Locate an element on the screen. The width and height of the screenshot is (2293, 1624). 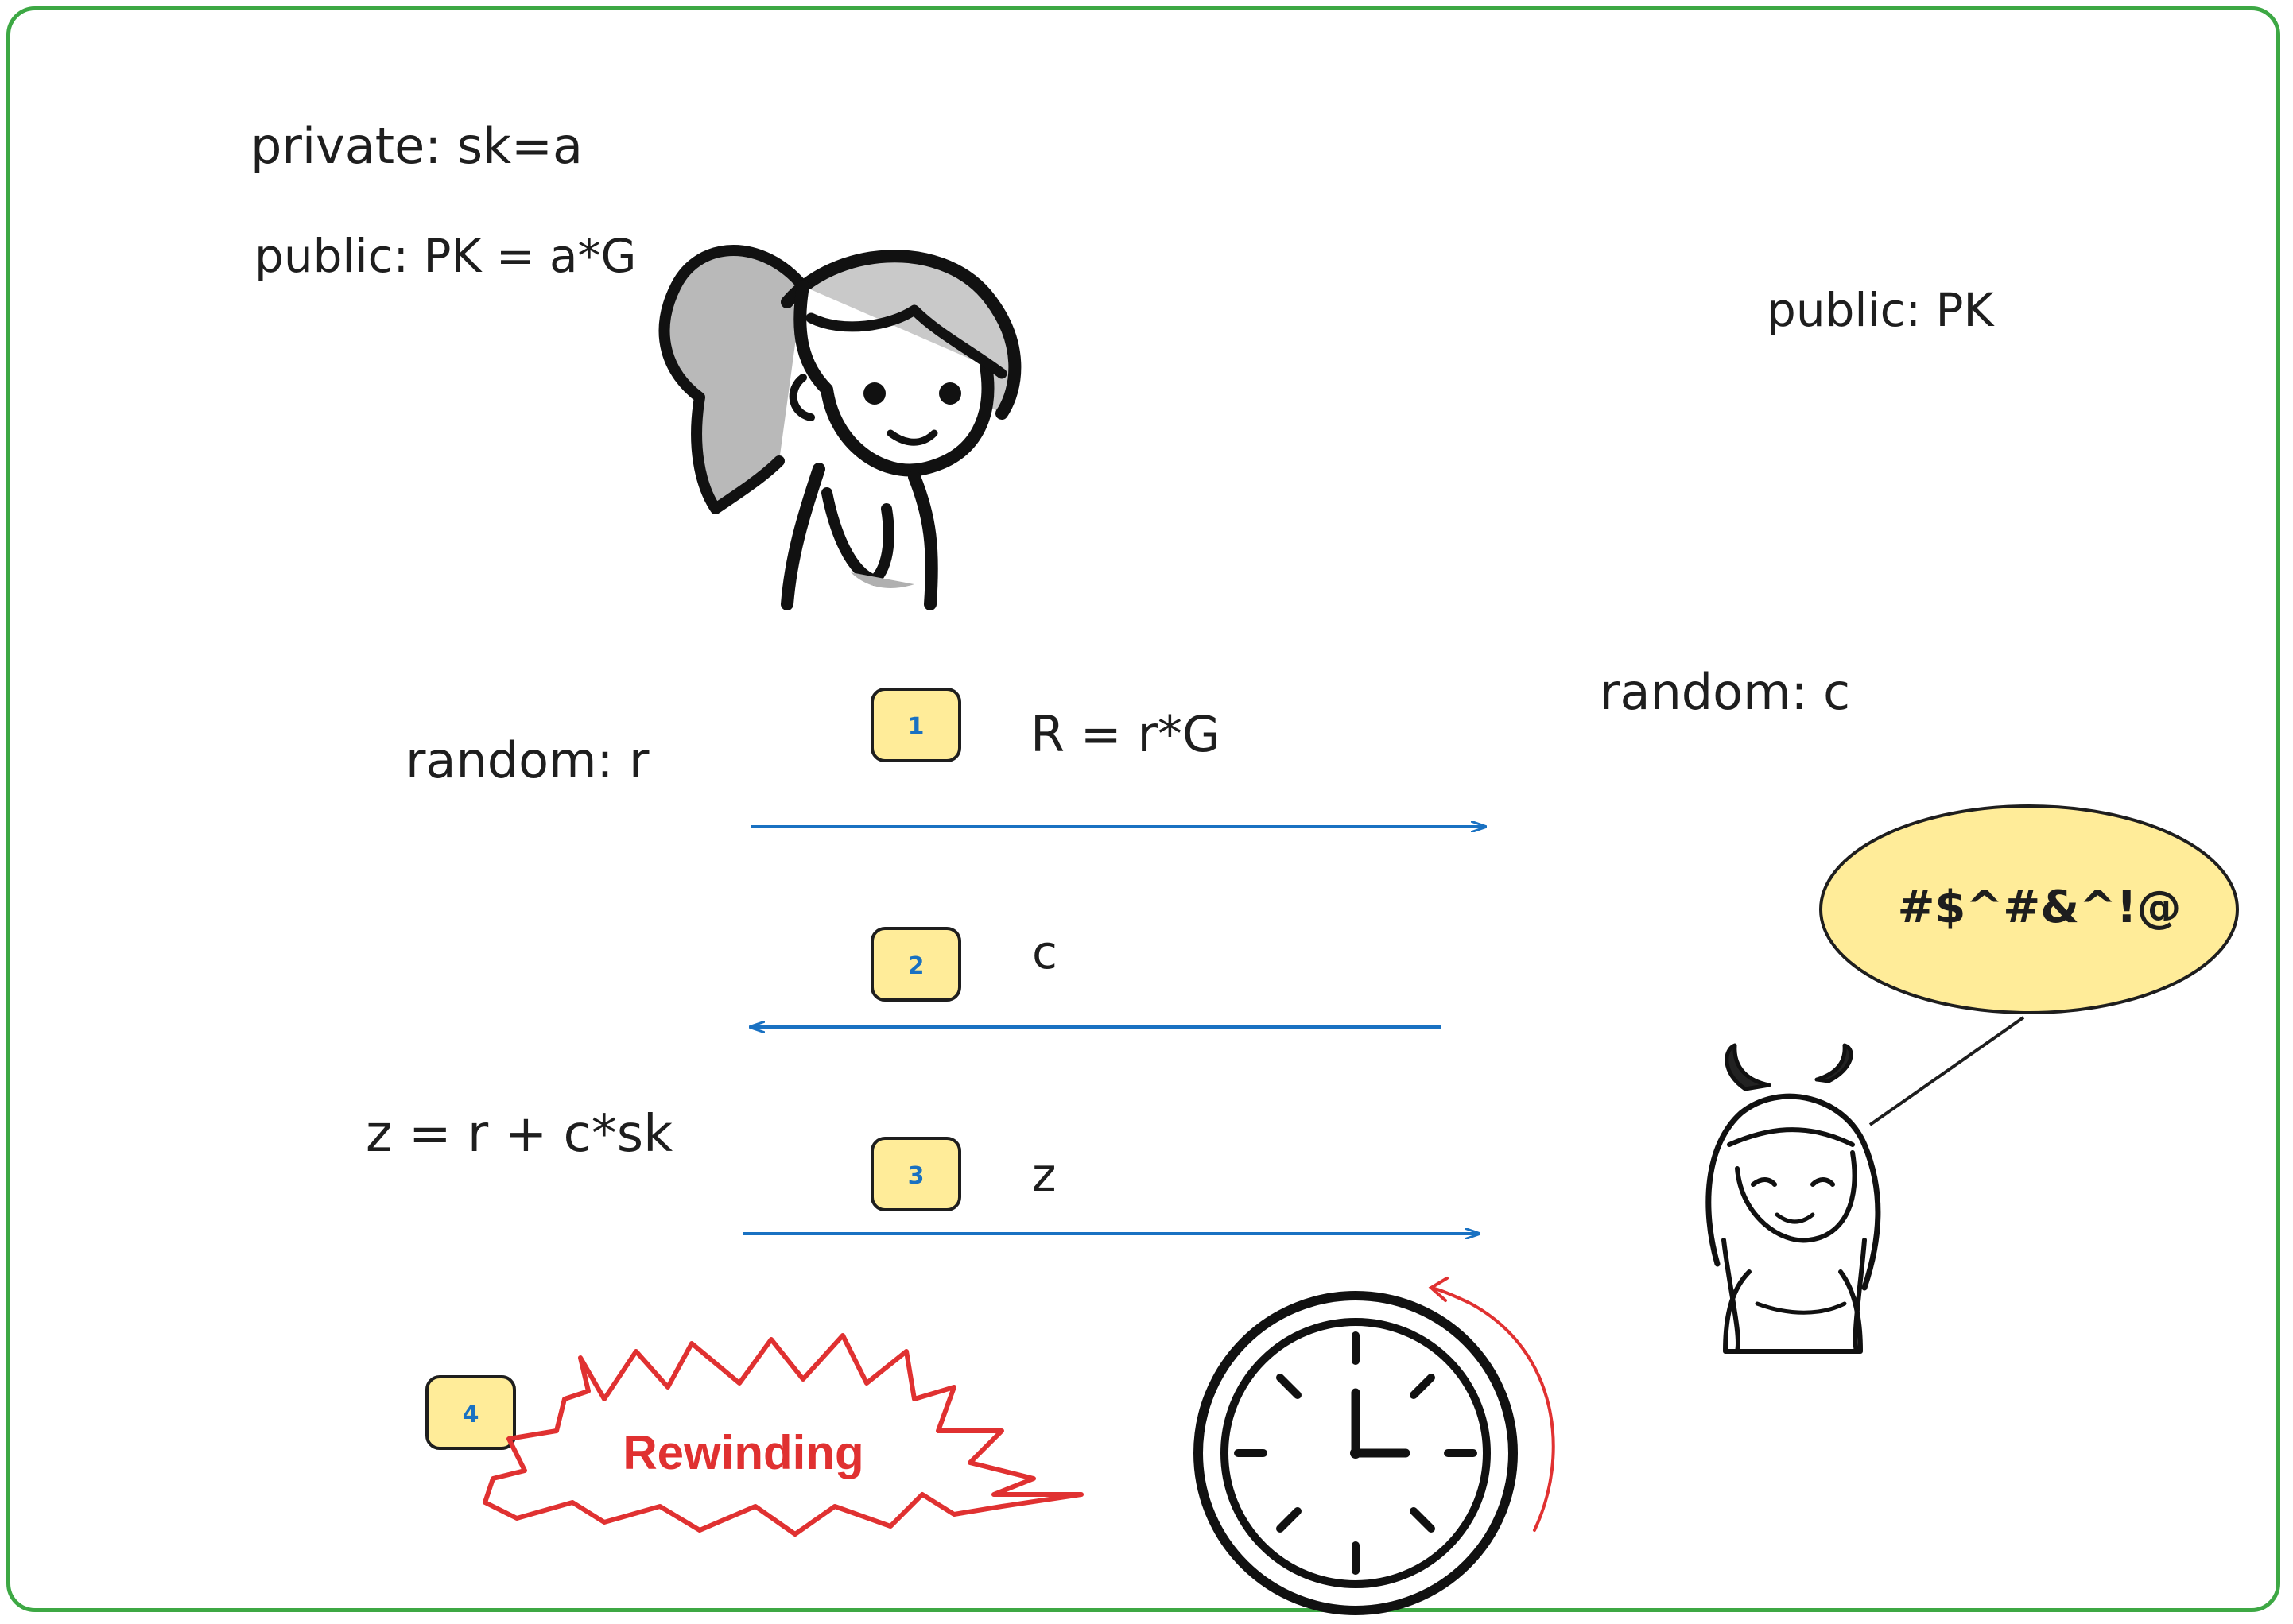
svg-text: 2 is located at coordinates (916, 966).